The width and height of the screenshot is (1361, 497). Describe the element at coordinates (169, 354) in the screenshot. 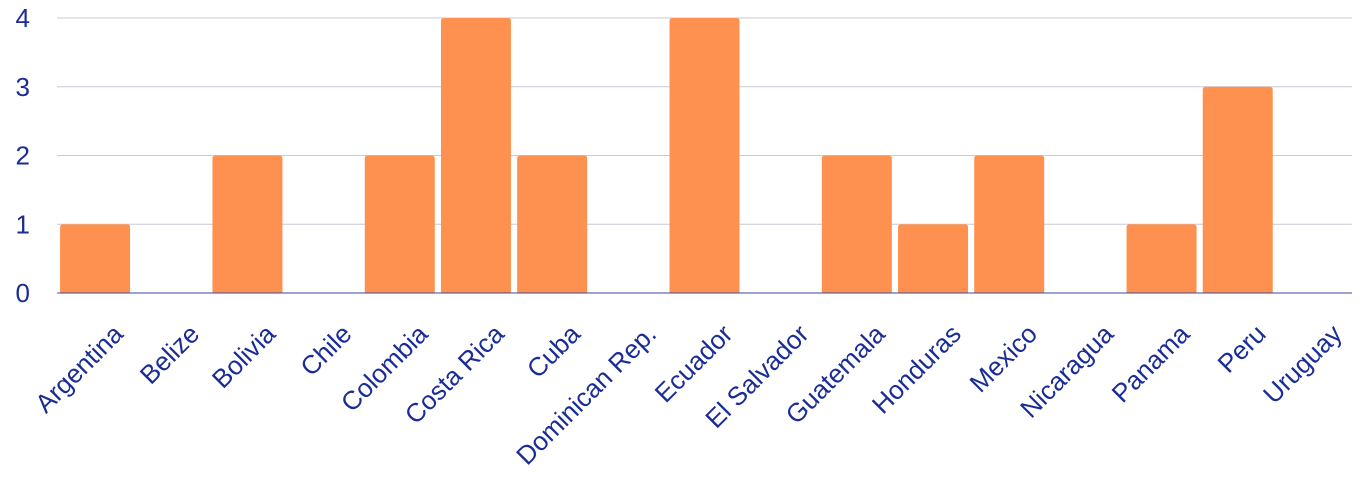

I see `x-tick-label: Belize` at that location.